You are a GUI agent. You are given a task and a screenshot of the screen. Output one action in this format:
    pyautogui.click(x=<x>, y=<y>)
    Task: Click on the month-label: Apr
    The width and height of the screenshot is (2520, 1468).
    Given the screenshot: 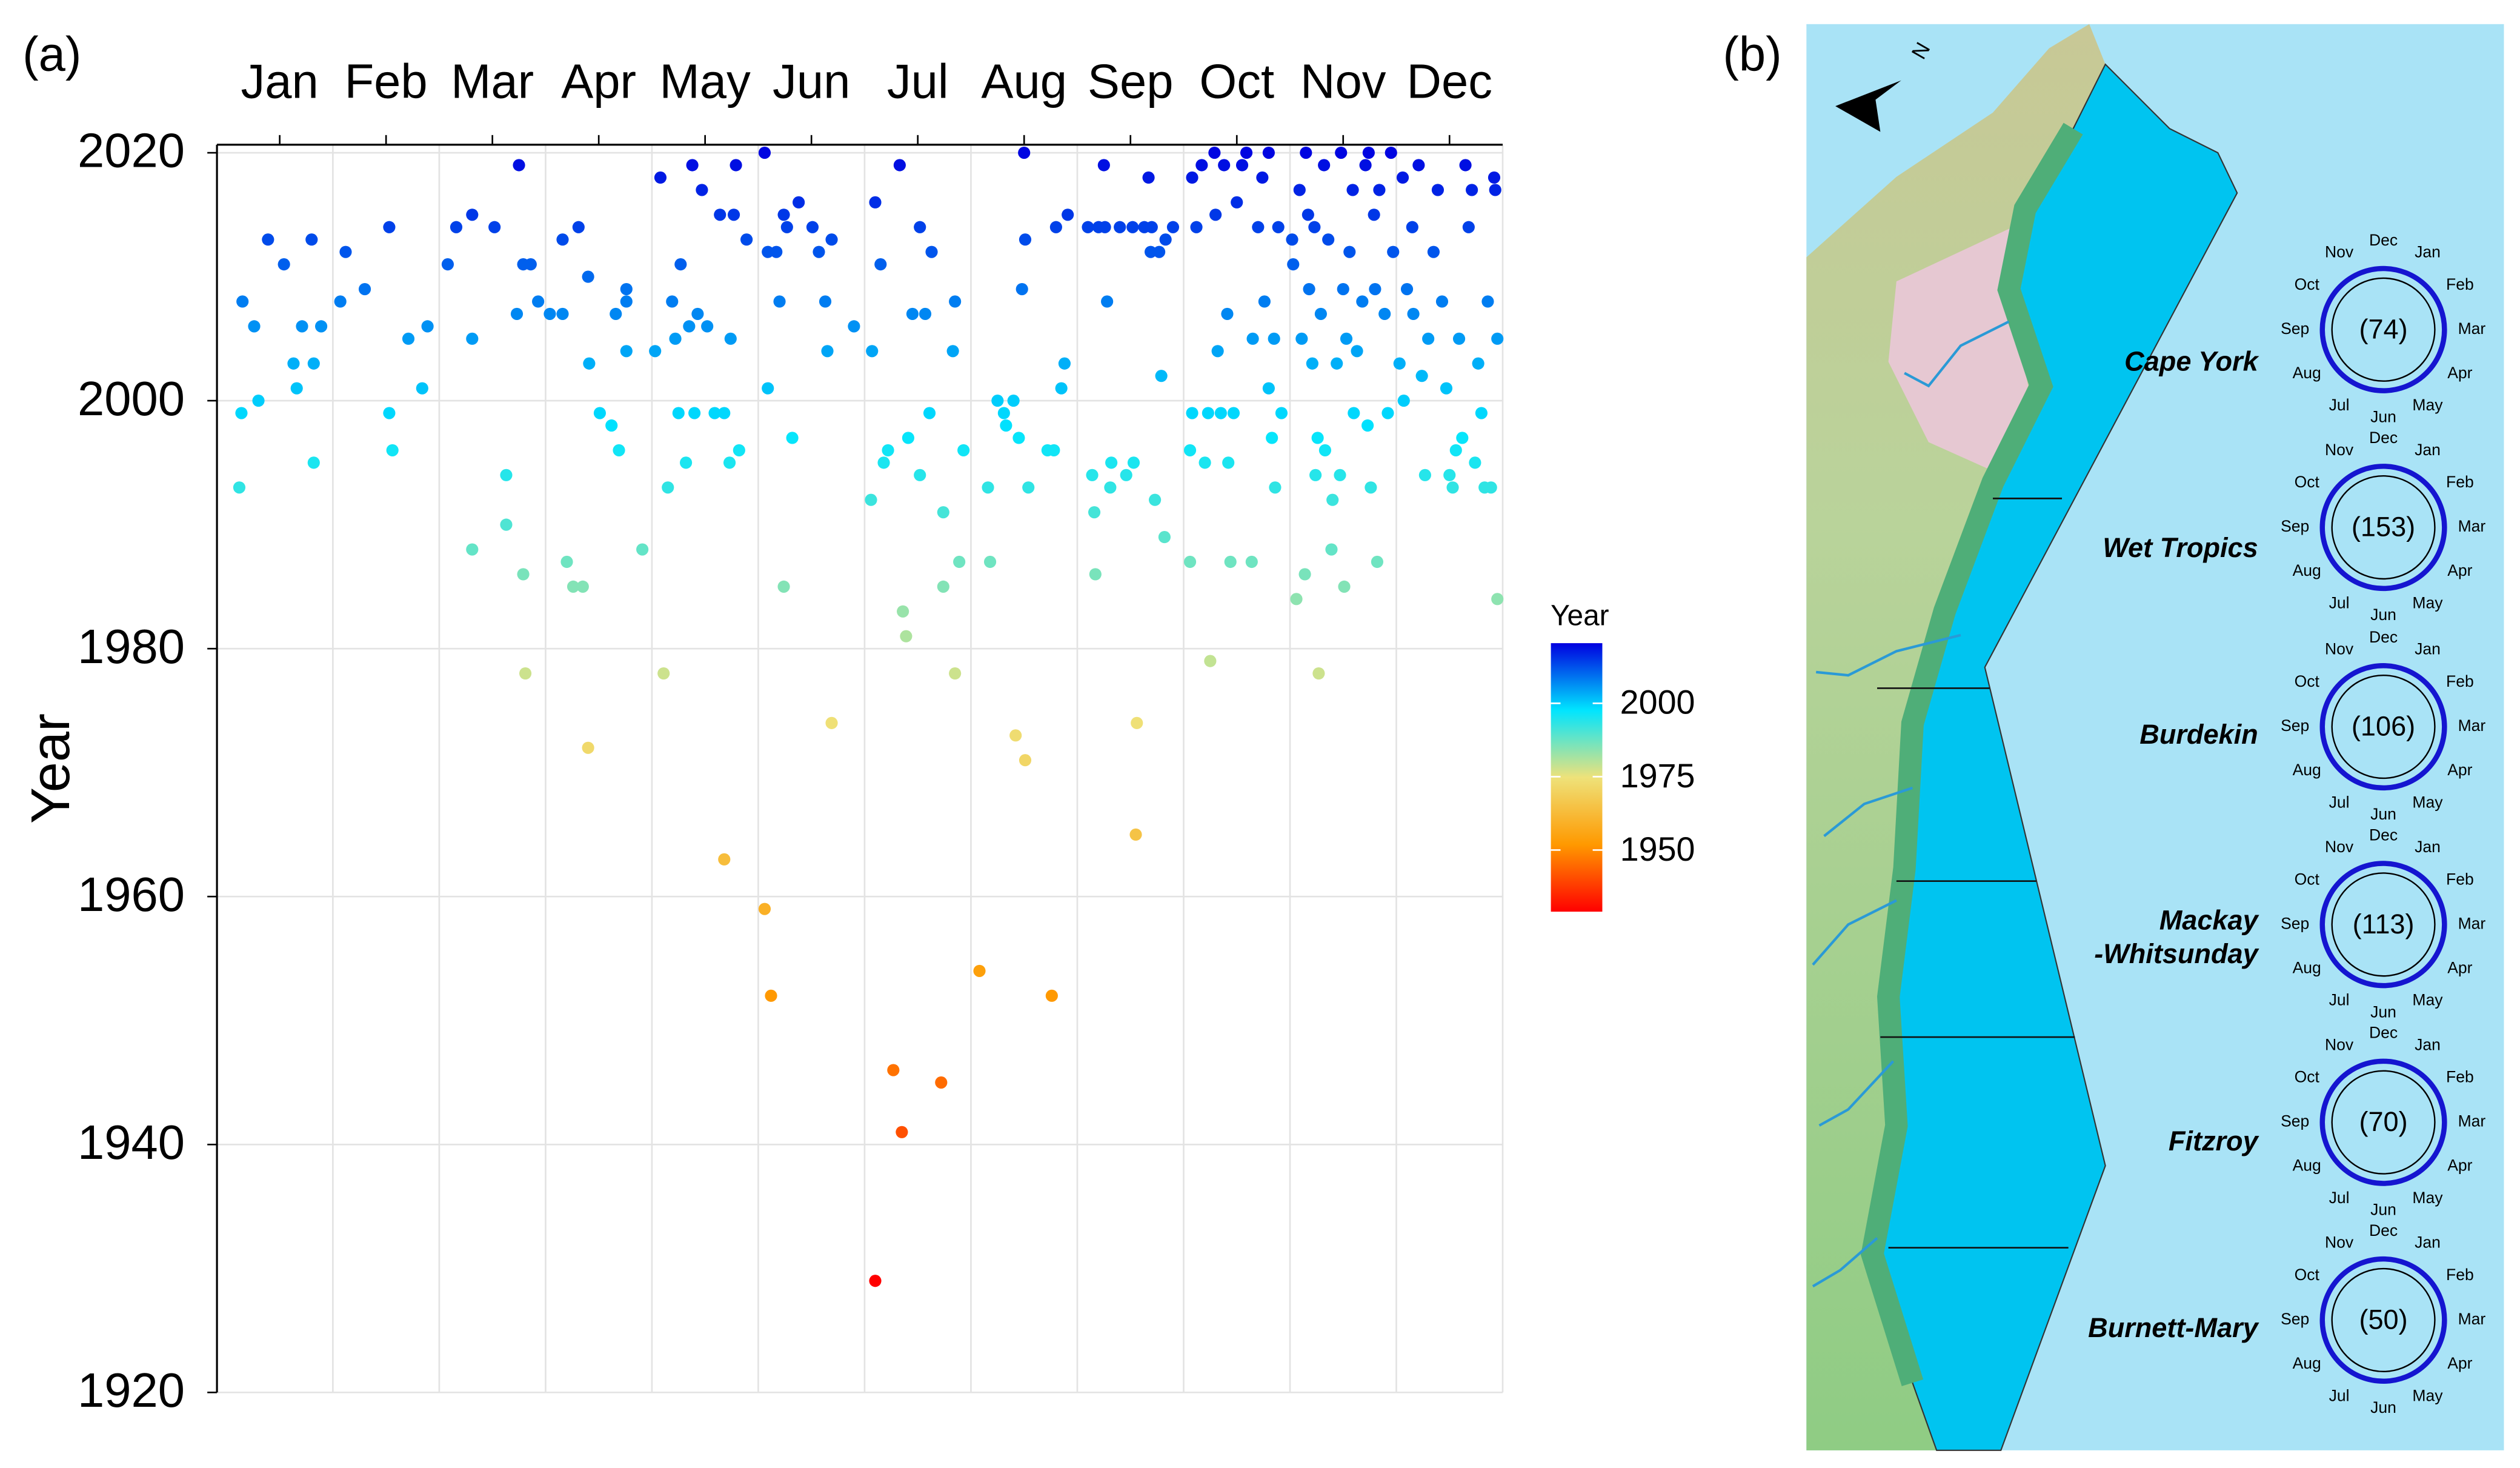 What is the action you would take?
    pyautogui.click(x=2459, y=373)
    